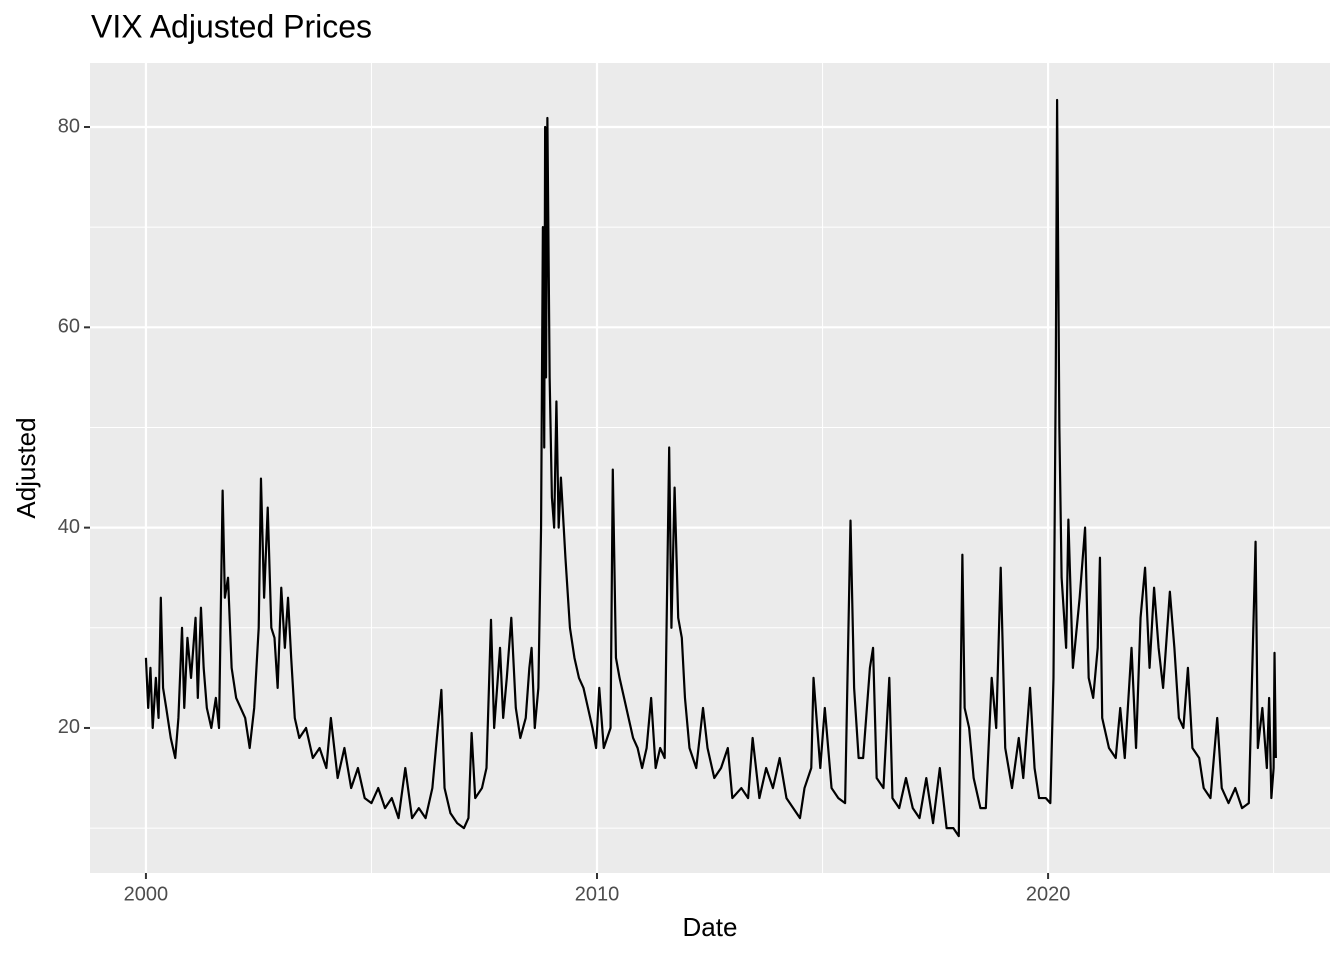  Describe the element at coordinates (710, 927) in the screenshot. I see `x-axis-title: Date` at that location.